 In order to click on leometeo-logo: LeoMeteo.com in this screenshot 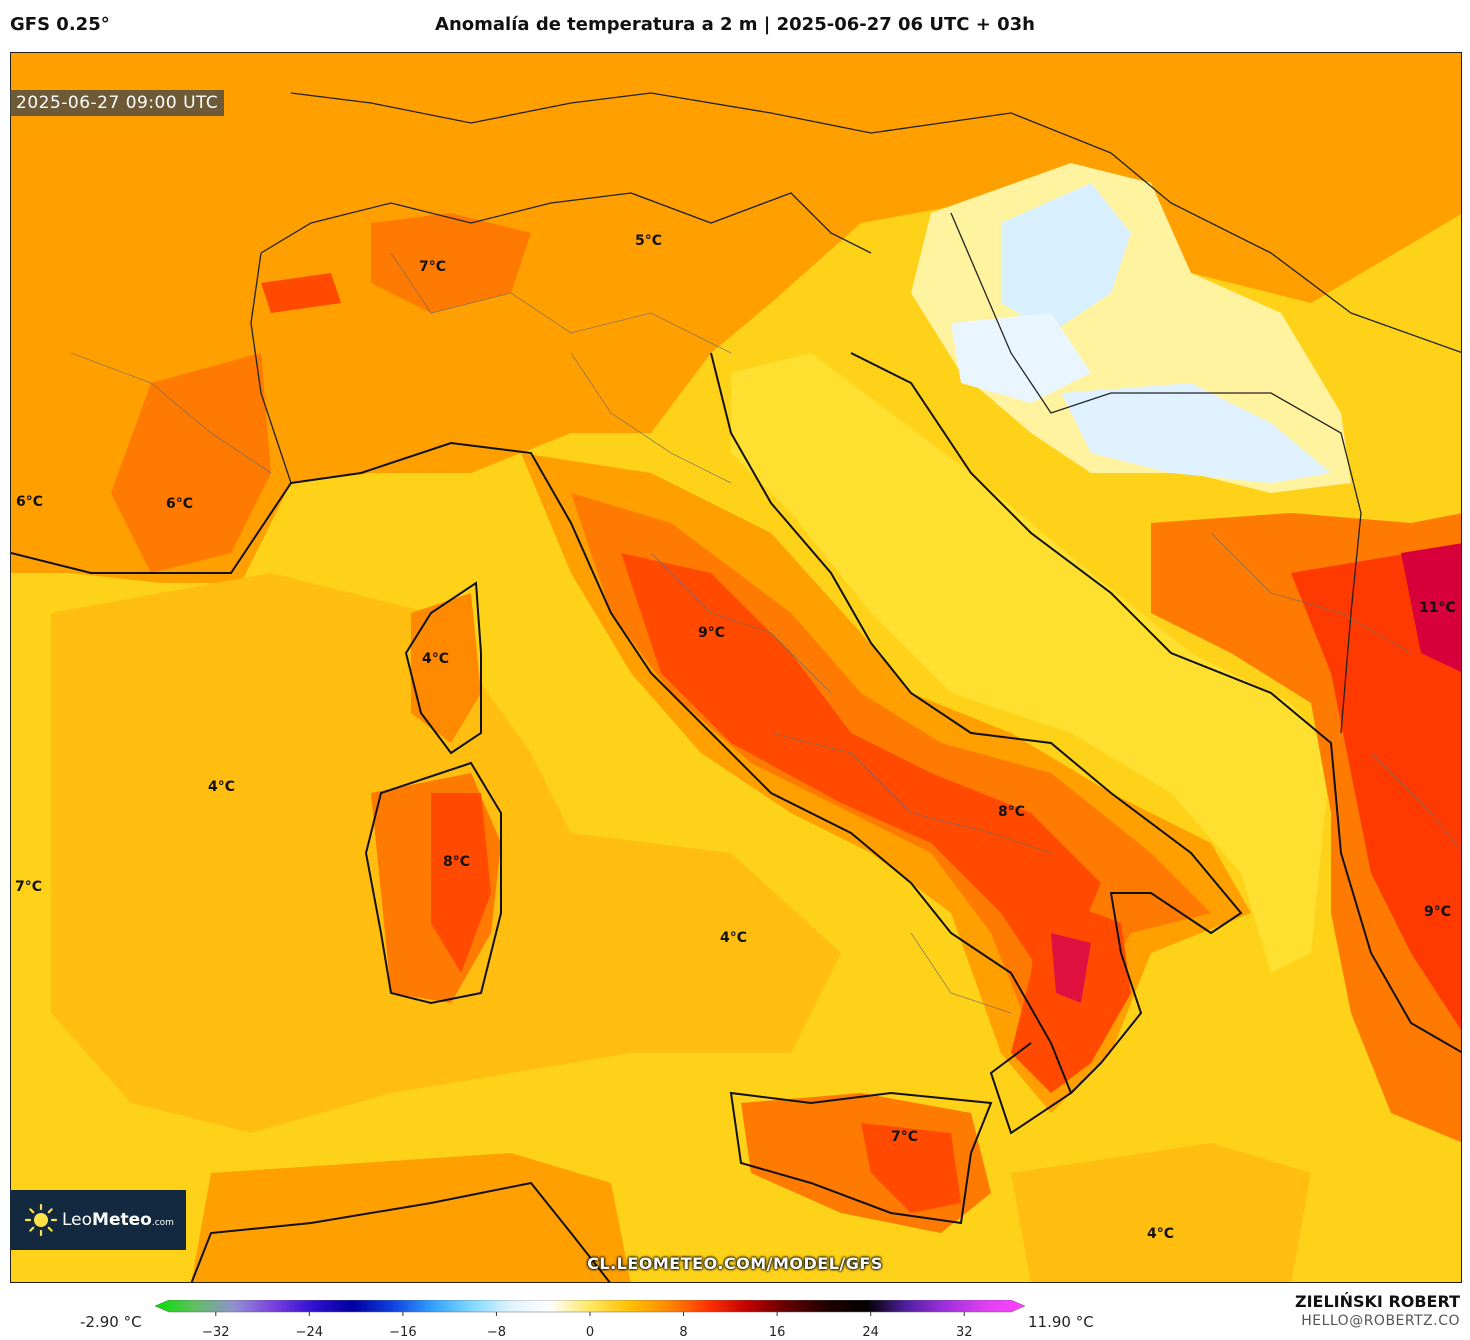, I will do `click(98, 1220)`.